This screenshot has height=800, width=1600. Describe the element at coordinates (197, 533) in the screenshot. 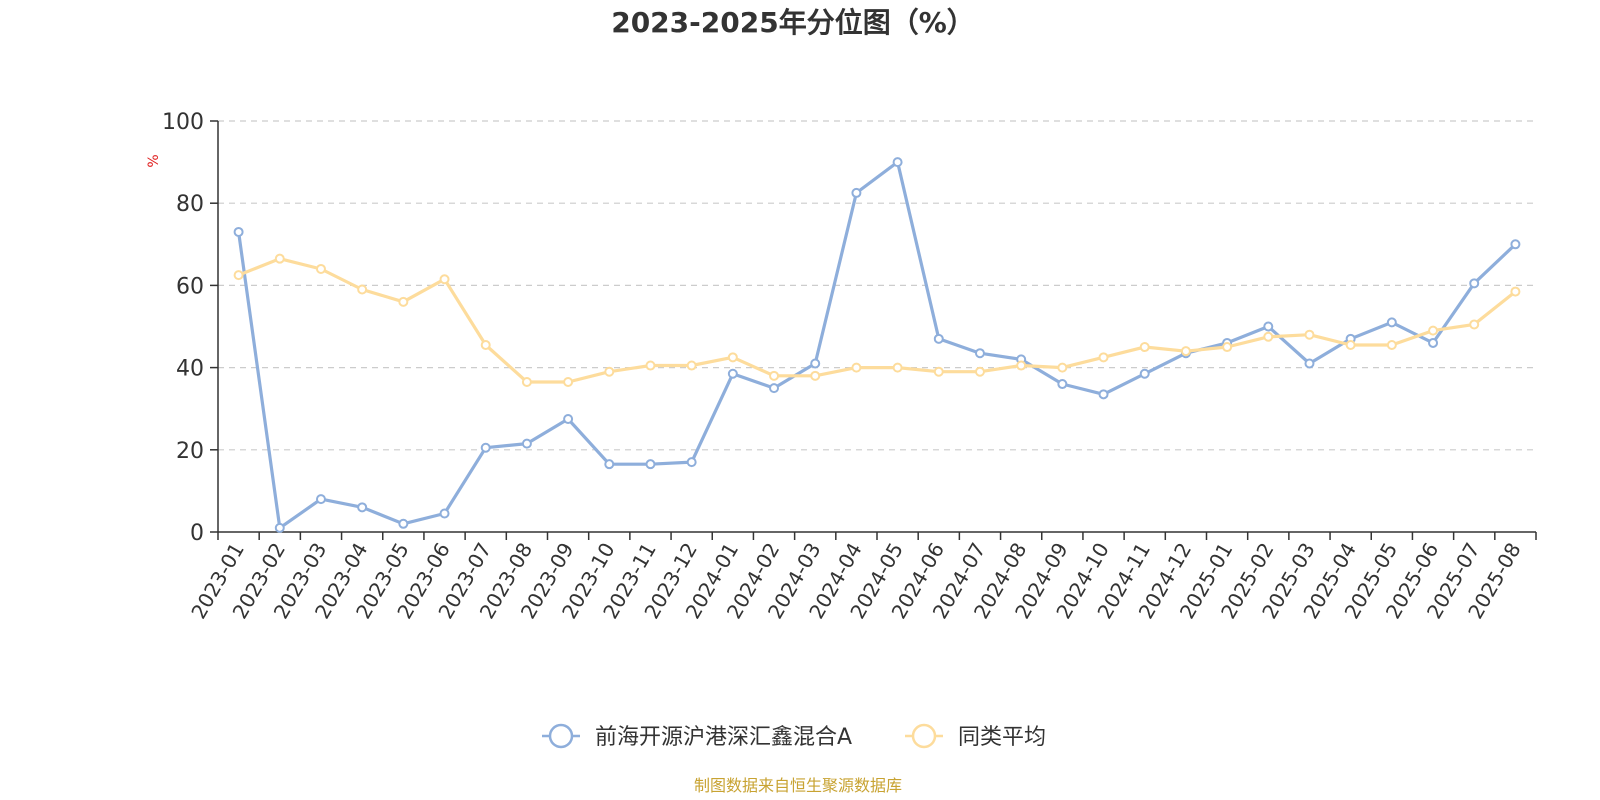

I see `y-tick-label: 0` at that location.